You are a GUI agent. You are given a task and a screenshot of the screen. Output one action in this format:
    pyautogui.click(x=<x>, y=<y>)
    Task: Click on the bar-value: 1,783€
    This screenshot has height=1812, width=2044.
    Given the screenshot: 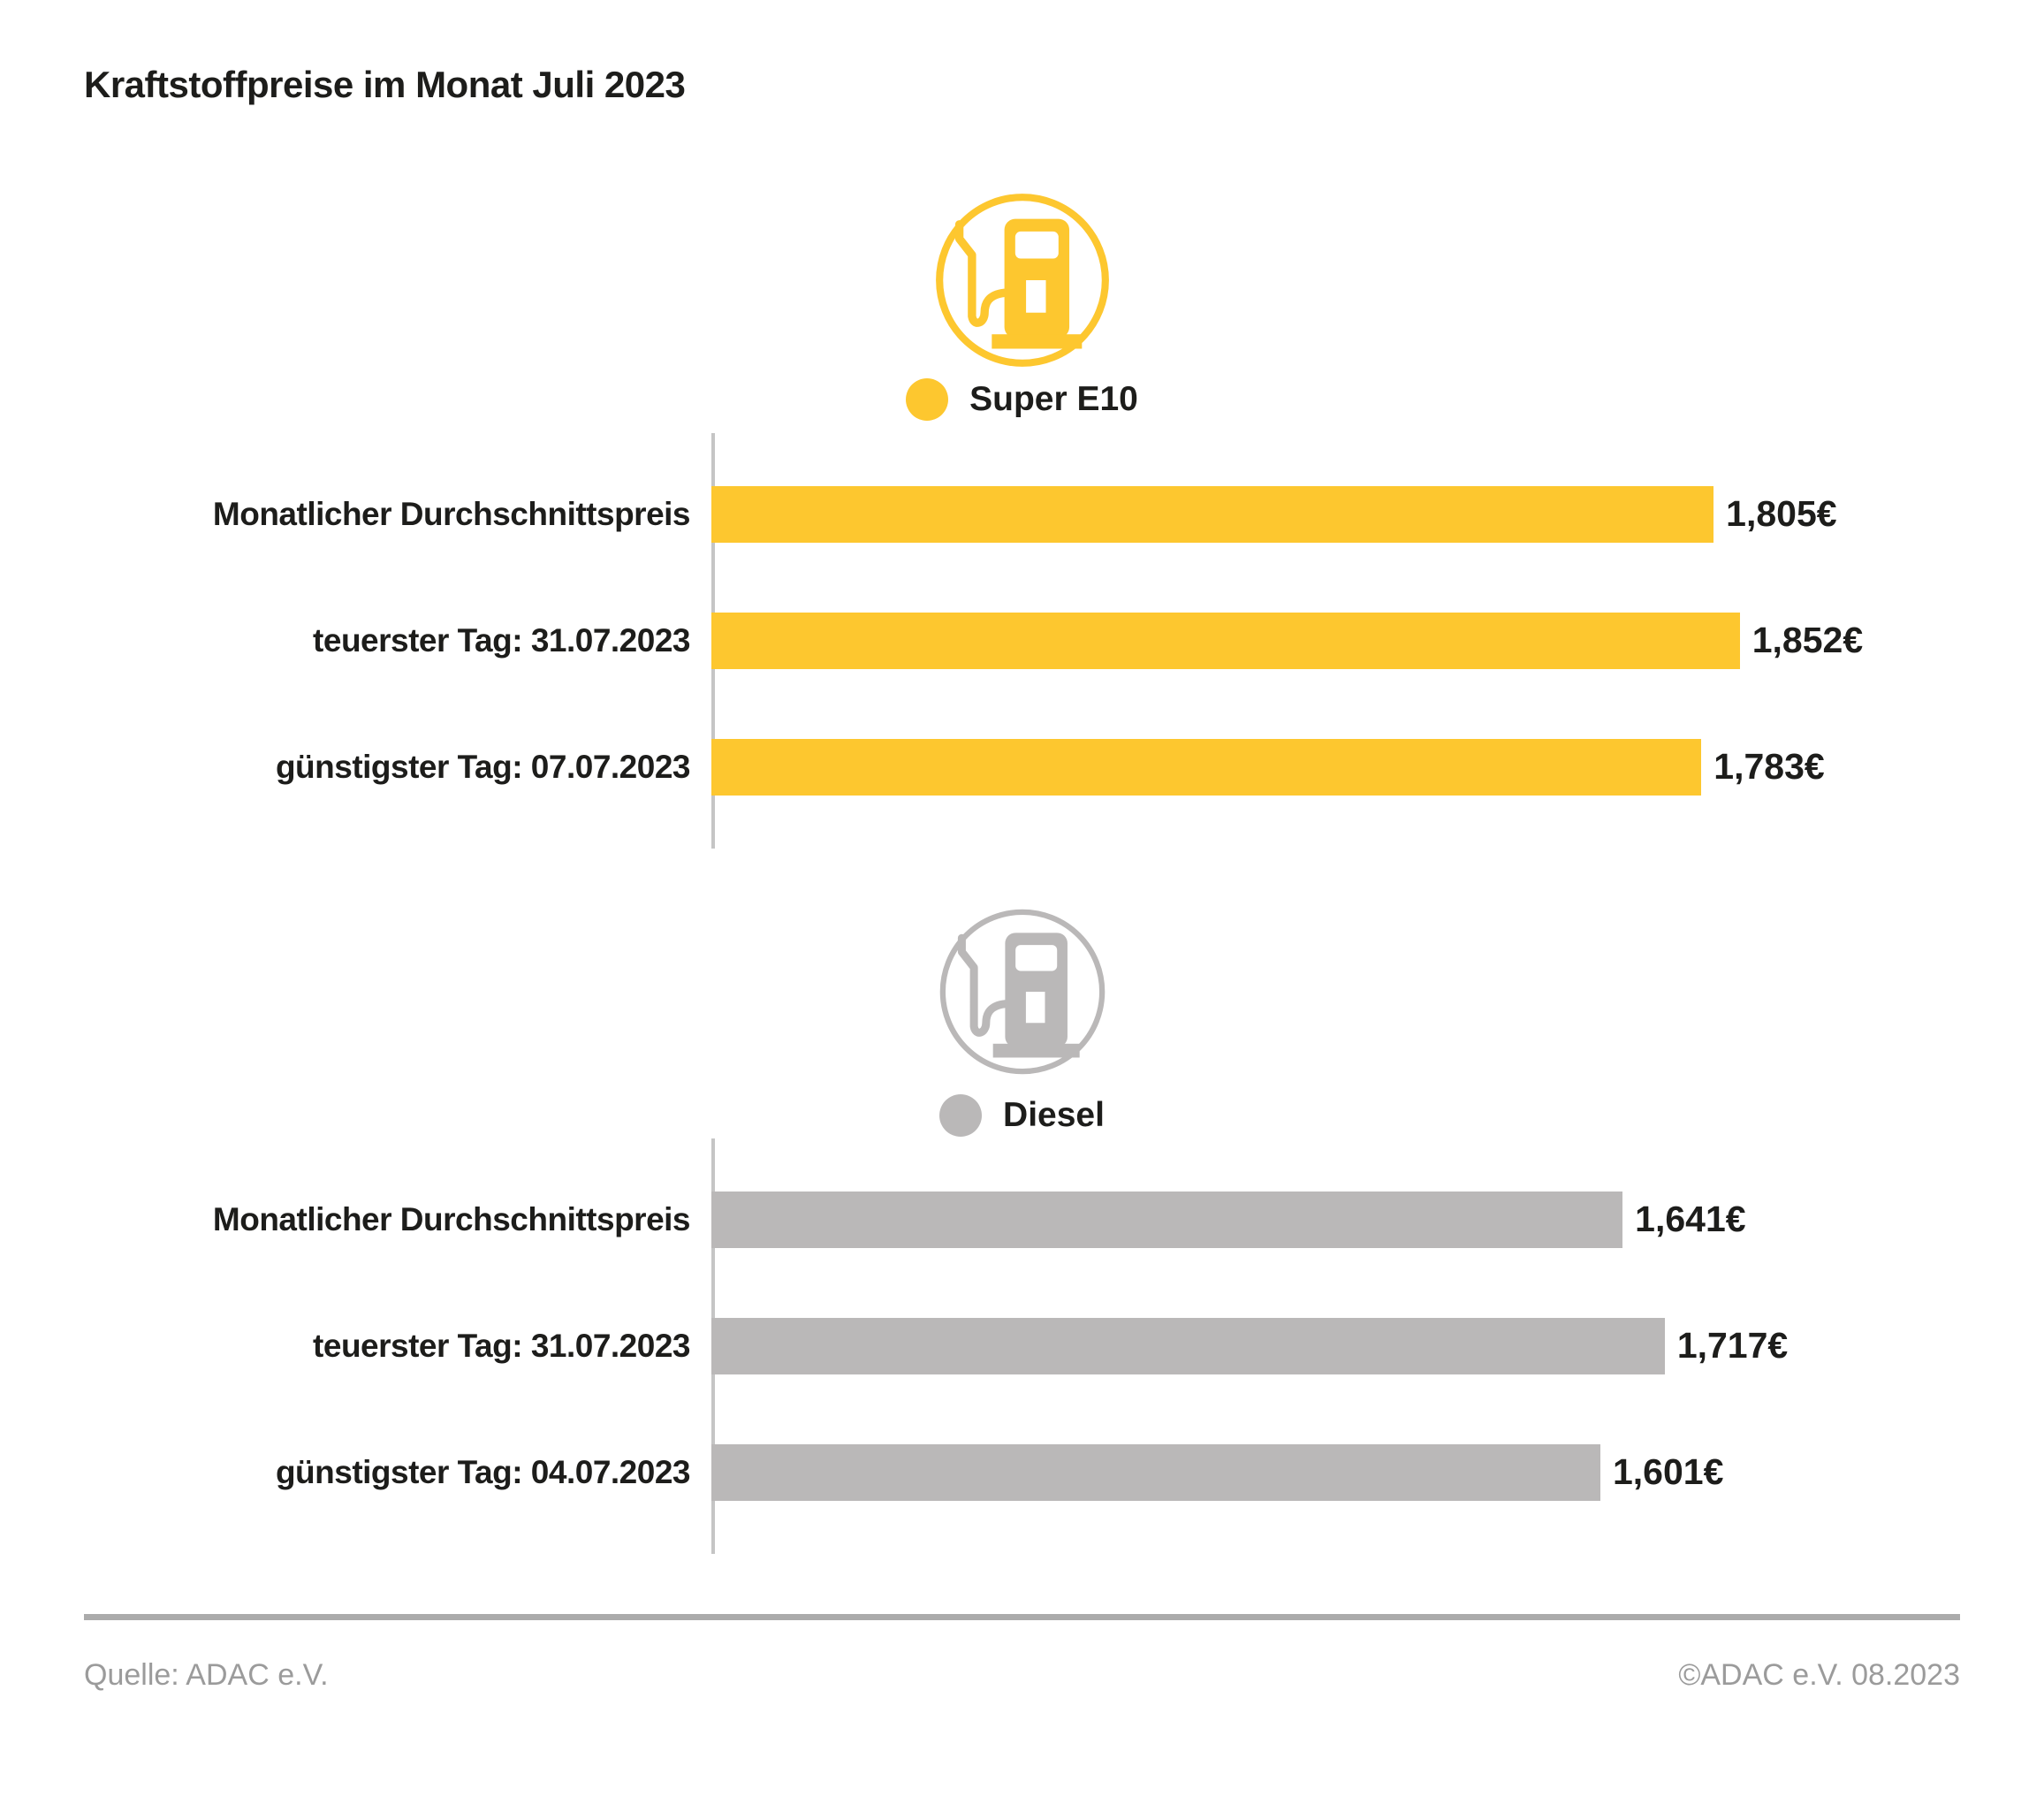 What is the action you would take?
    pyautogui.click(x=1769, y=766)
    